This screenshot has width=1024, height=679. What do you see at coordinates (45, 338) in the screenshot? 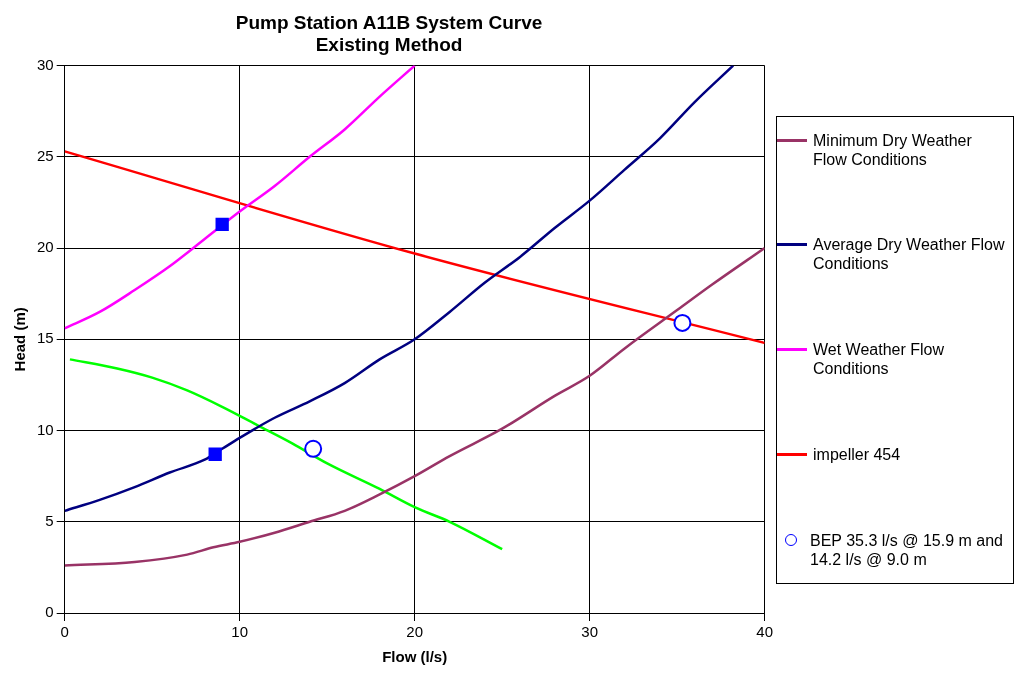
I see `y-tick-label: 15` at bounding box center [45, 338].